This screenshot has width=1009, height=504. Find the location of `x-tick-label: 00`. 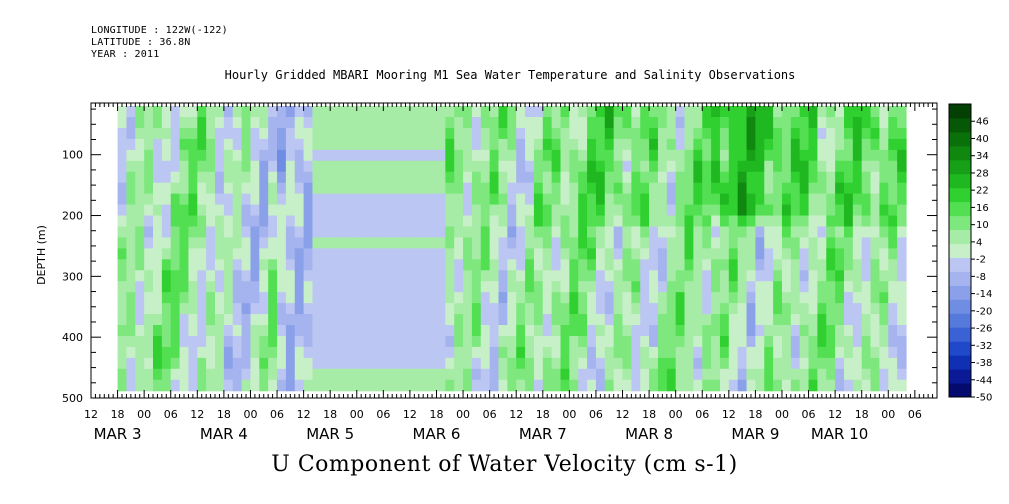

x-tick-label: 00 is located at coordinates (782, 414).